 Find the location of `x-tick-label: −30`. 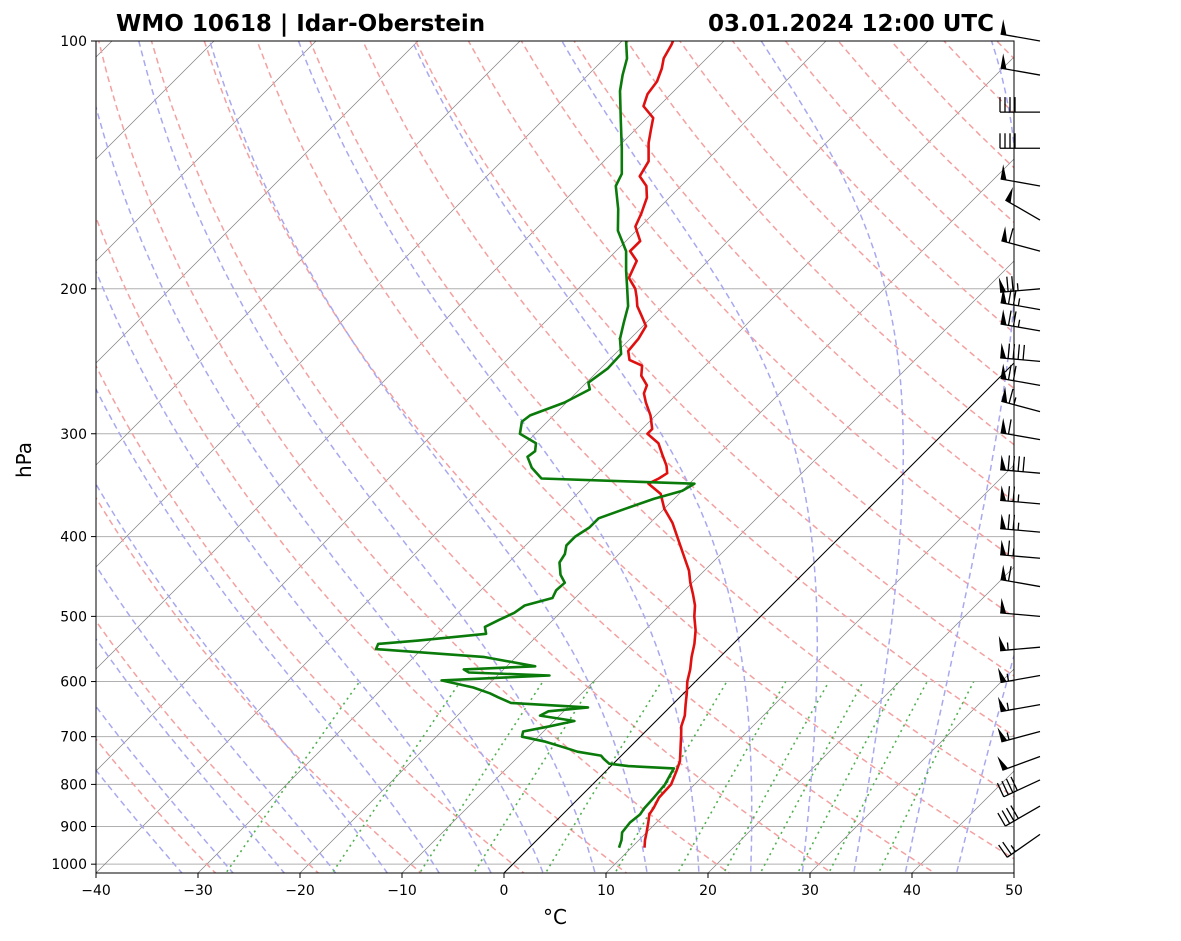

x-tick-label: −30 is located at coordinates (198, 891).